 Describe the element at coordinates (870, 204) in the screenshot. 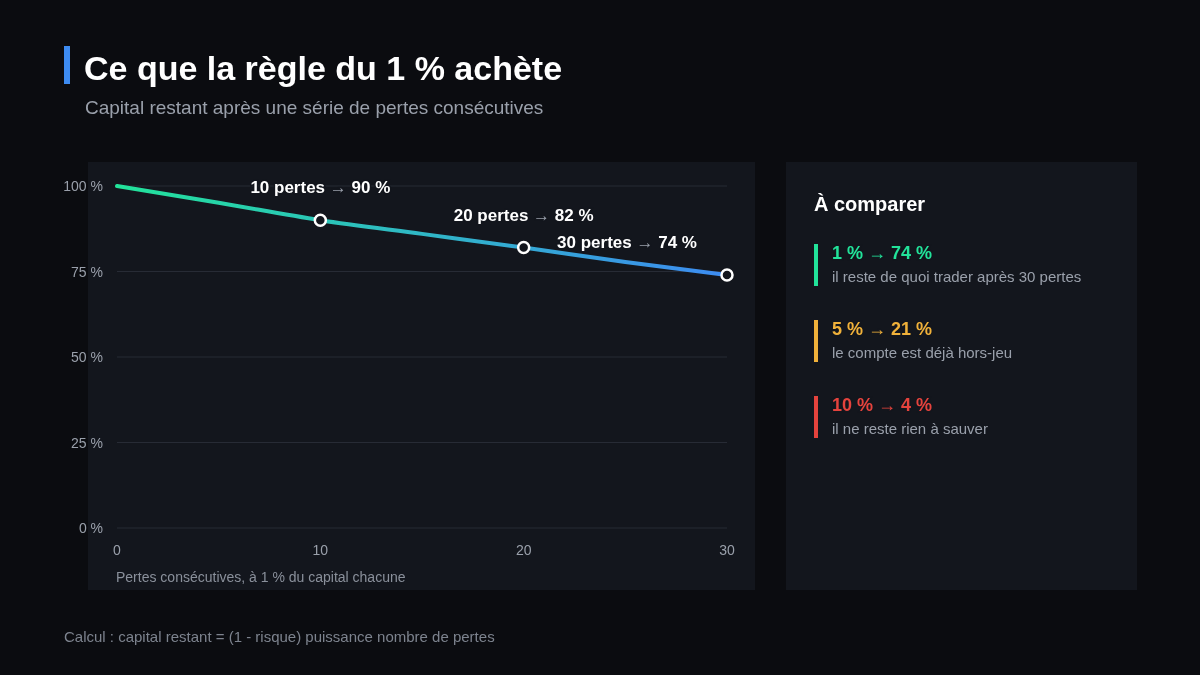

I see `text: À comparer` at that location.